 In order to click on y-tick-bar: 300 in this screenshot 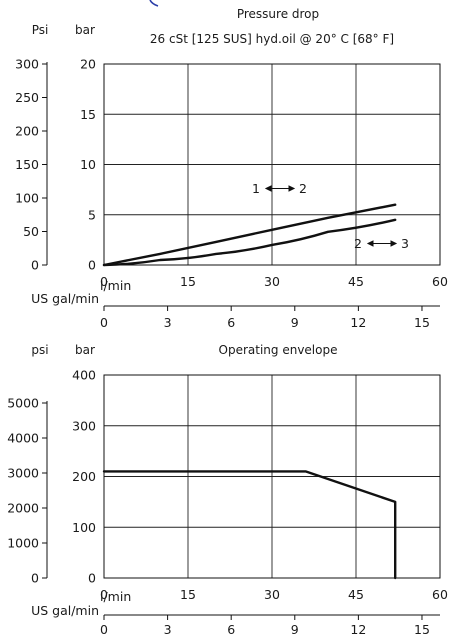, I will do `click(84, 425)`.